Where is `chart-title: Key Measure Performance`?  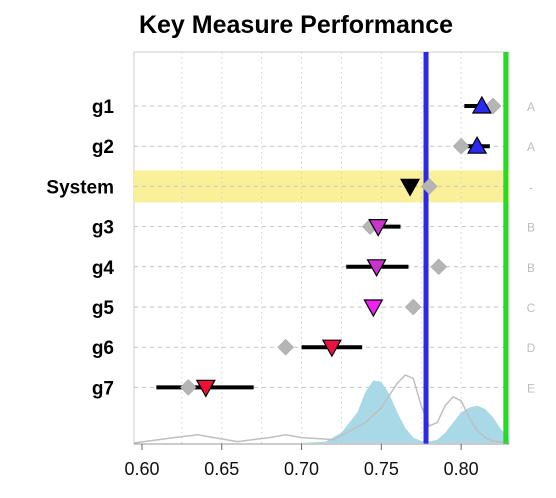 chart-title: Key Measure Performance is located at coordinates (296, 25).